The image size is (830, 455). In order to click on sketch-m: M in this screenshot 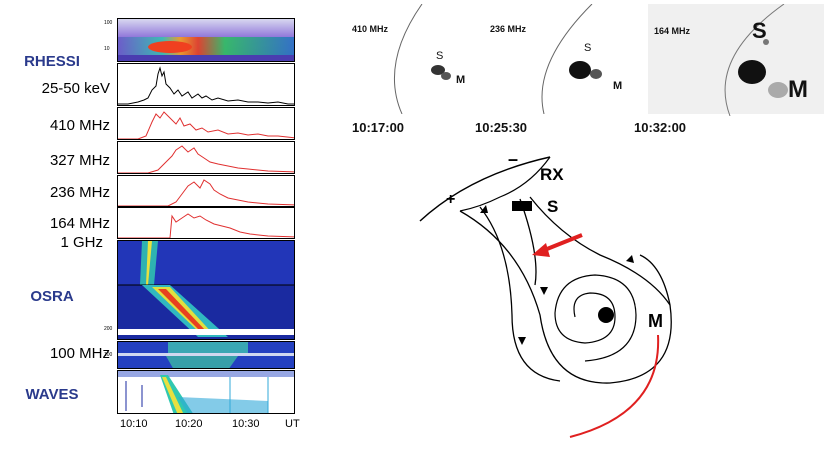, I will do `click(655, 321)`.